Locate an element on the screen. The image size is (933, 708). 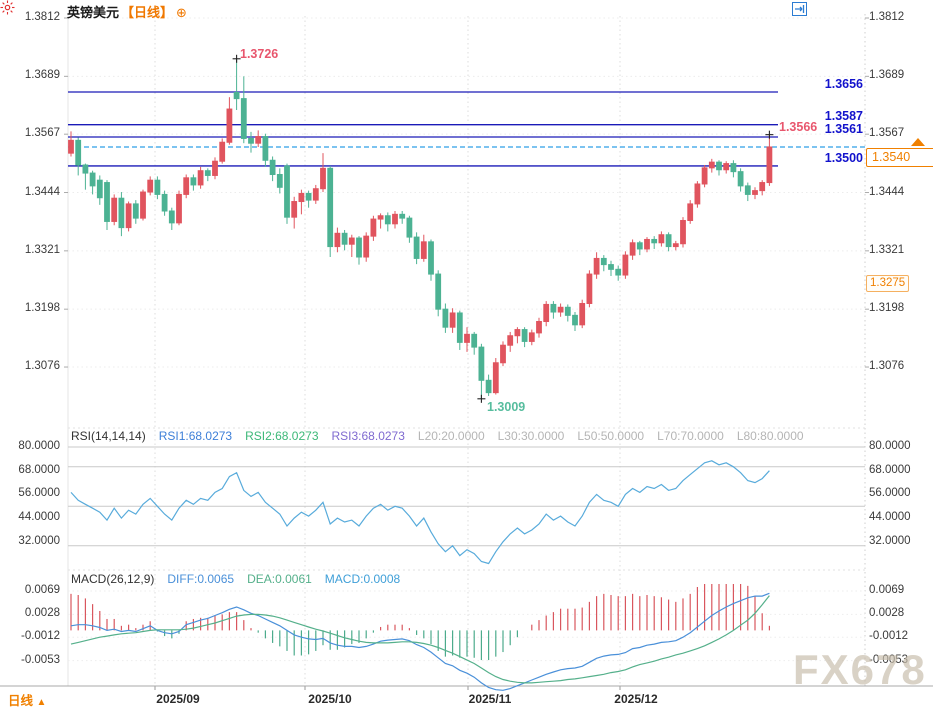
diff-line is located at coordinates (420, 641).